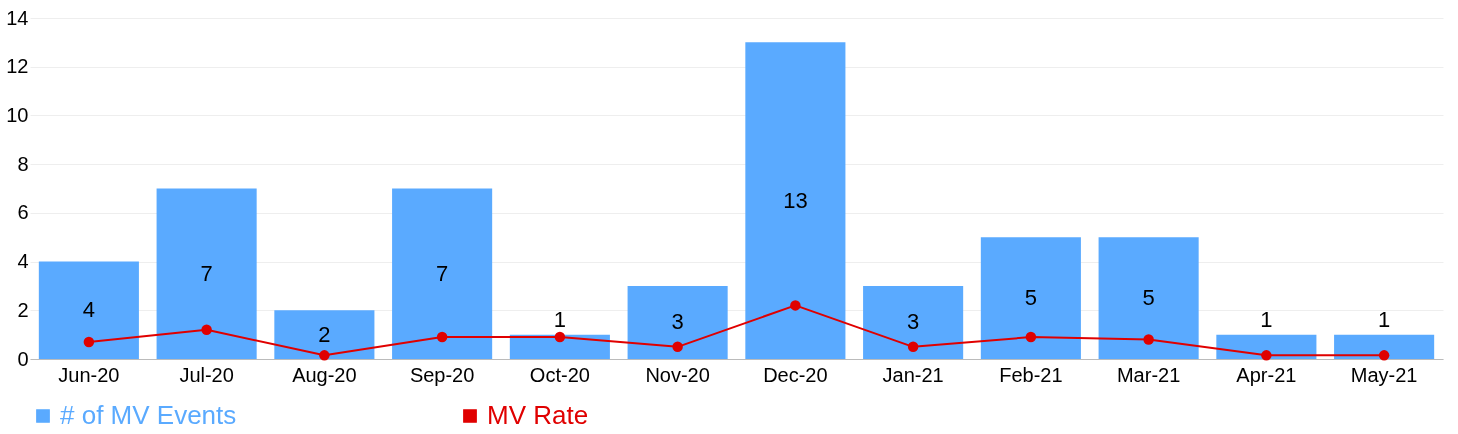 The width and height of the screenshot is (1458, 434). I want to click on x-tick-label: May-21, so click(1384, 374).